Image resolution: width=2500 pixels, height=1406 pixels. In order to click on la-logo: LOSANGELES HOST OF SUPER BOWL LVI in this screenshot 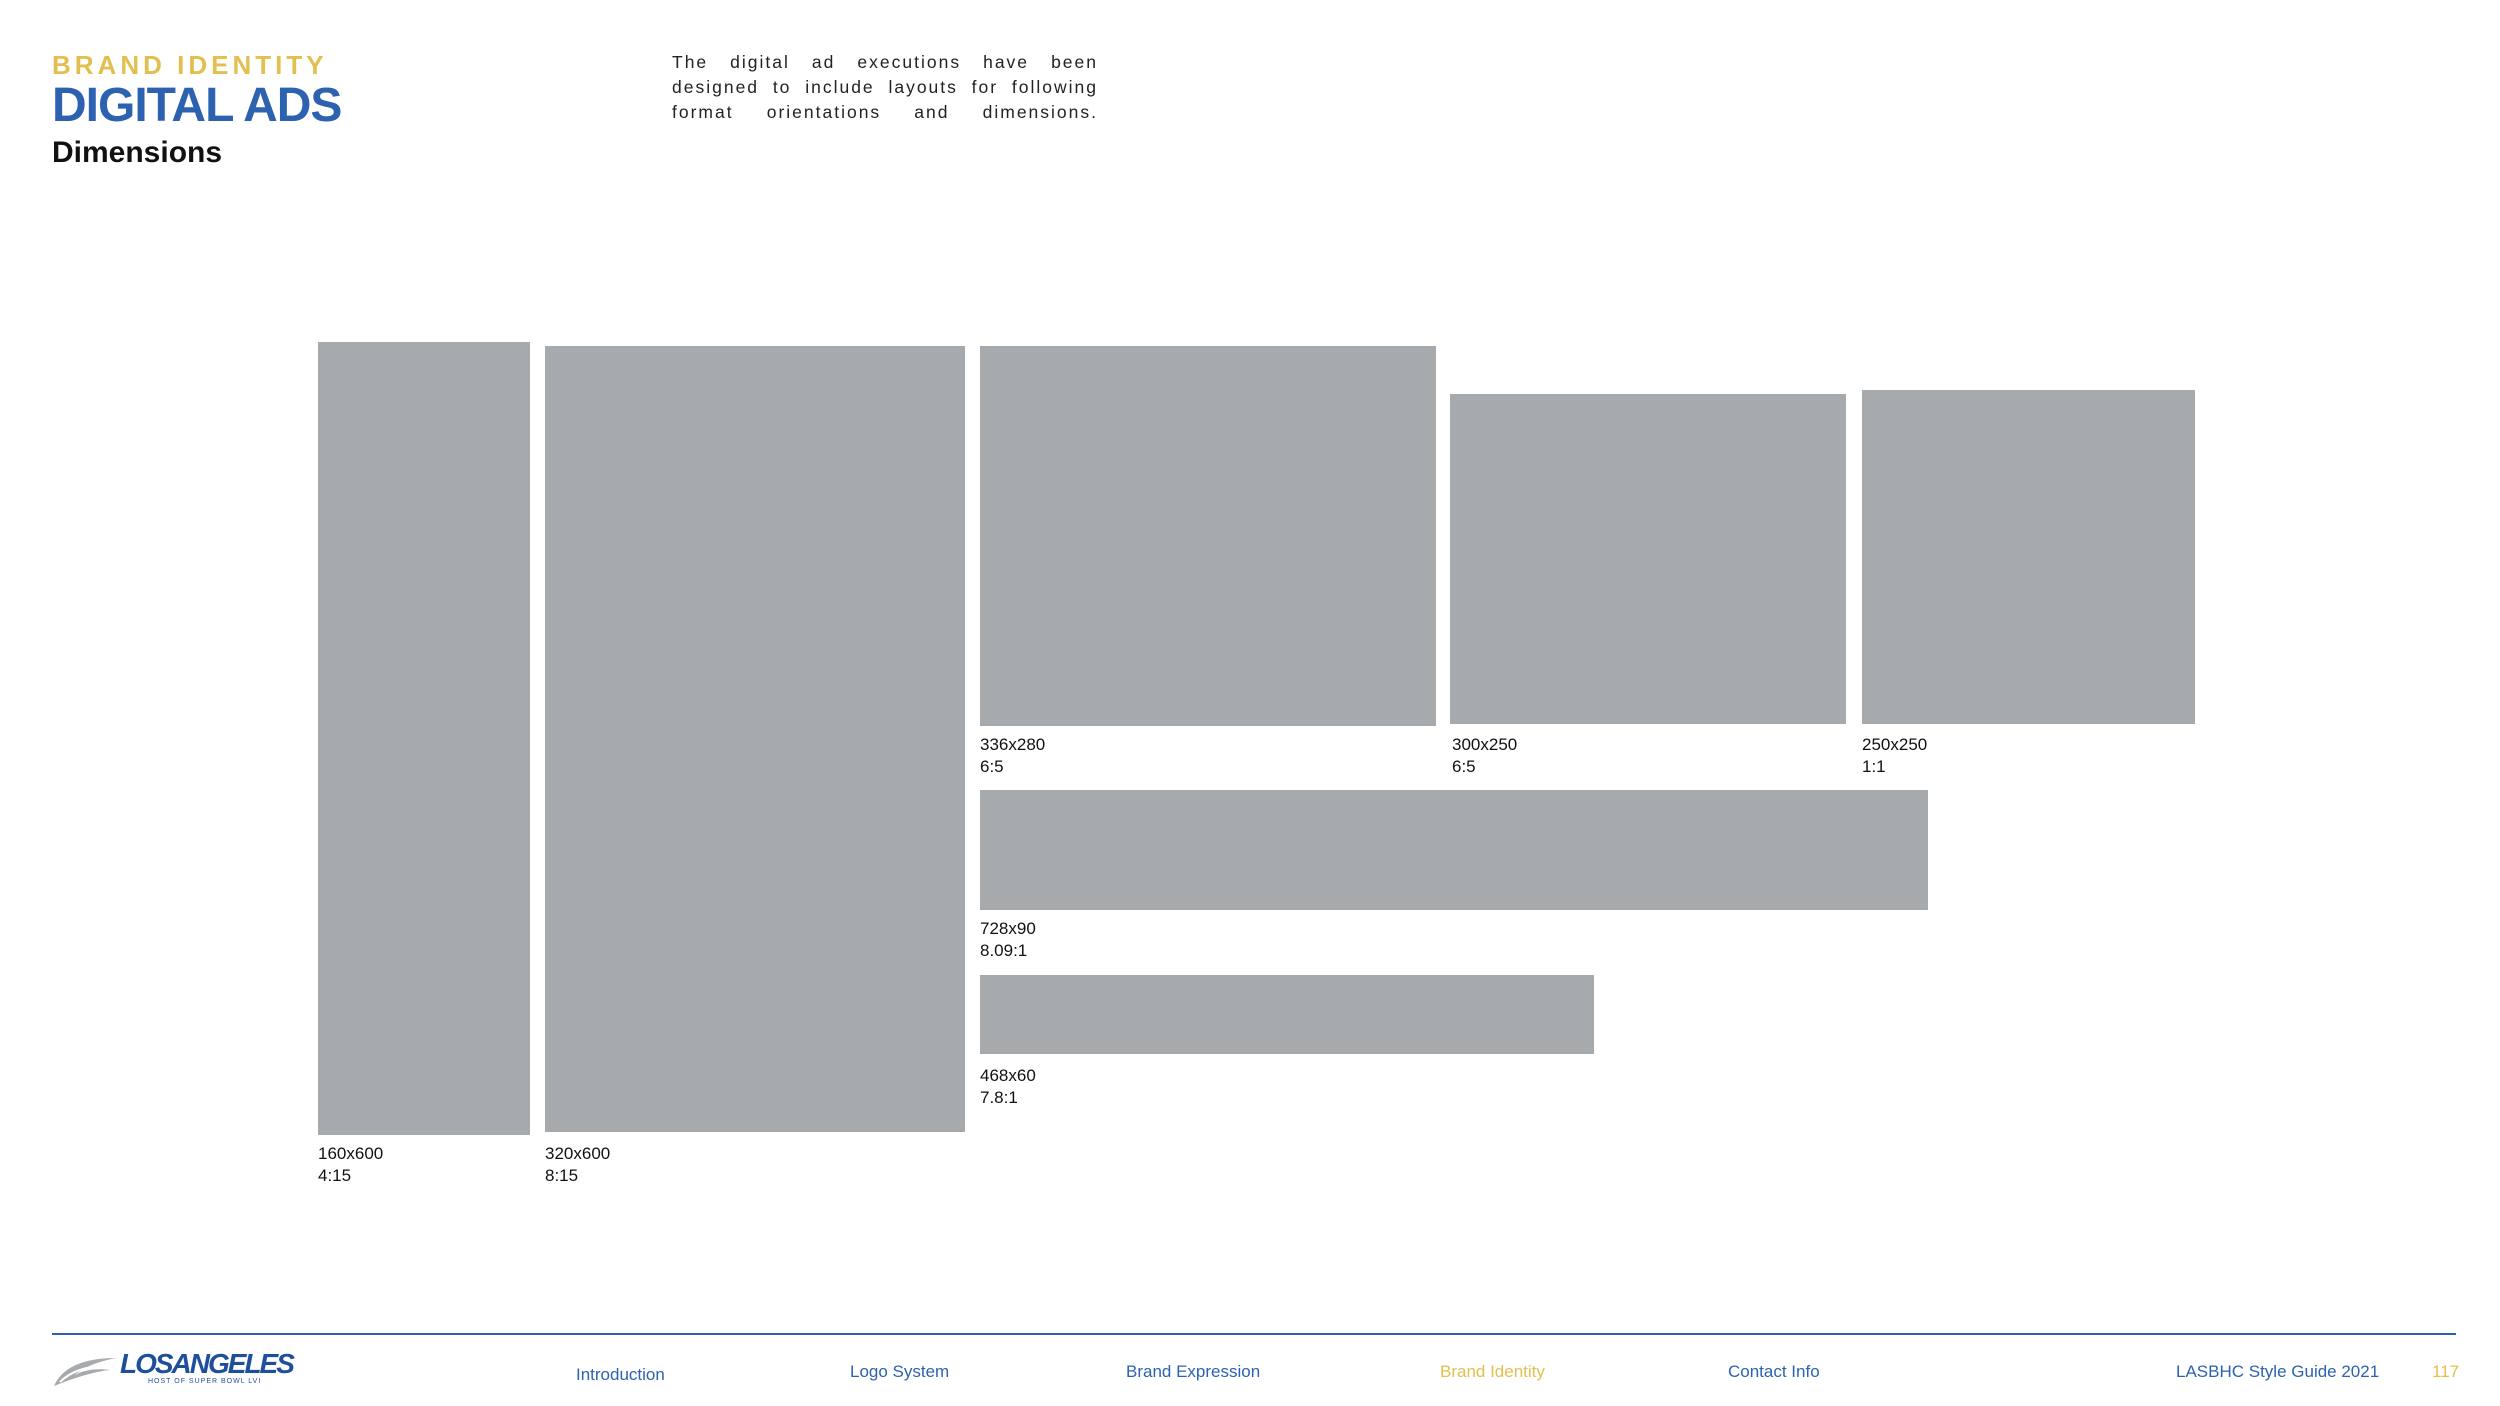, I will do `click(173, 1369)`.